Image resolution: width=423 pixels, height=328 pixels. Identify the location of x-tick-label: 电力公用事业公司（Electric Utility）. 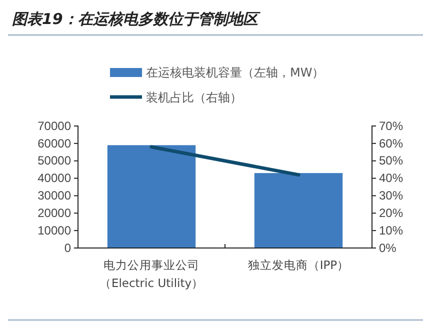
(151, 274).